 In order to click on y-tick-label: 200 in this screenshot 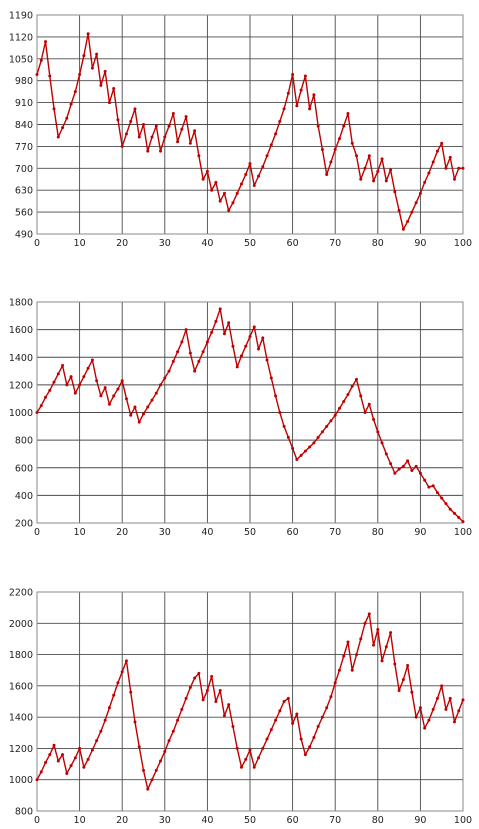, I will do `click(24, 524)`.